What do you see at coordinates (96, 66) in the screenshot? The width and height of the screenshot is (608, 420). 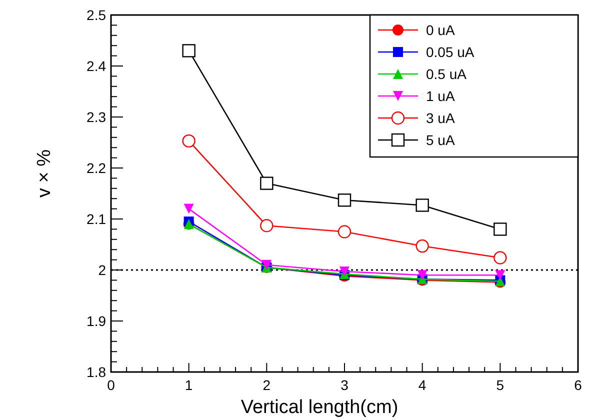 I see `y-tick-label: 2.4` at bounding box center [96, 66].